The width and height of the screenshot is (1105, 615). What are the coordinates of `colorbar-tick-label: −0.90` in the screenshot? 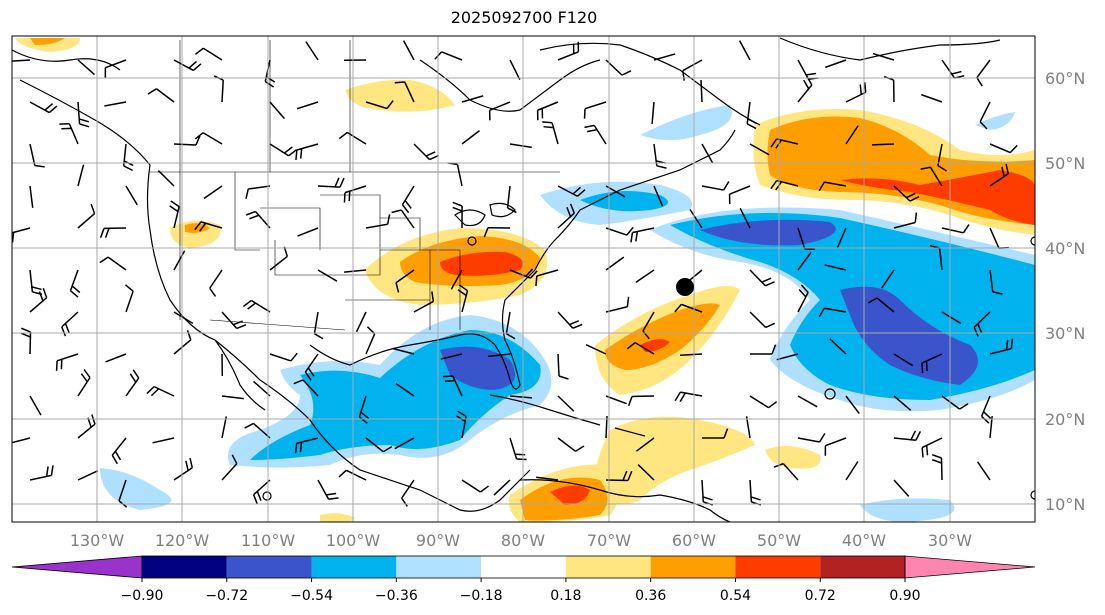 It's located at (142, 596).